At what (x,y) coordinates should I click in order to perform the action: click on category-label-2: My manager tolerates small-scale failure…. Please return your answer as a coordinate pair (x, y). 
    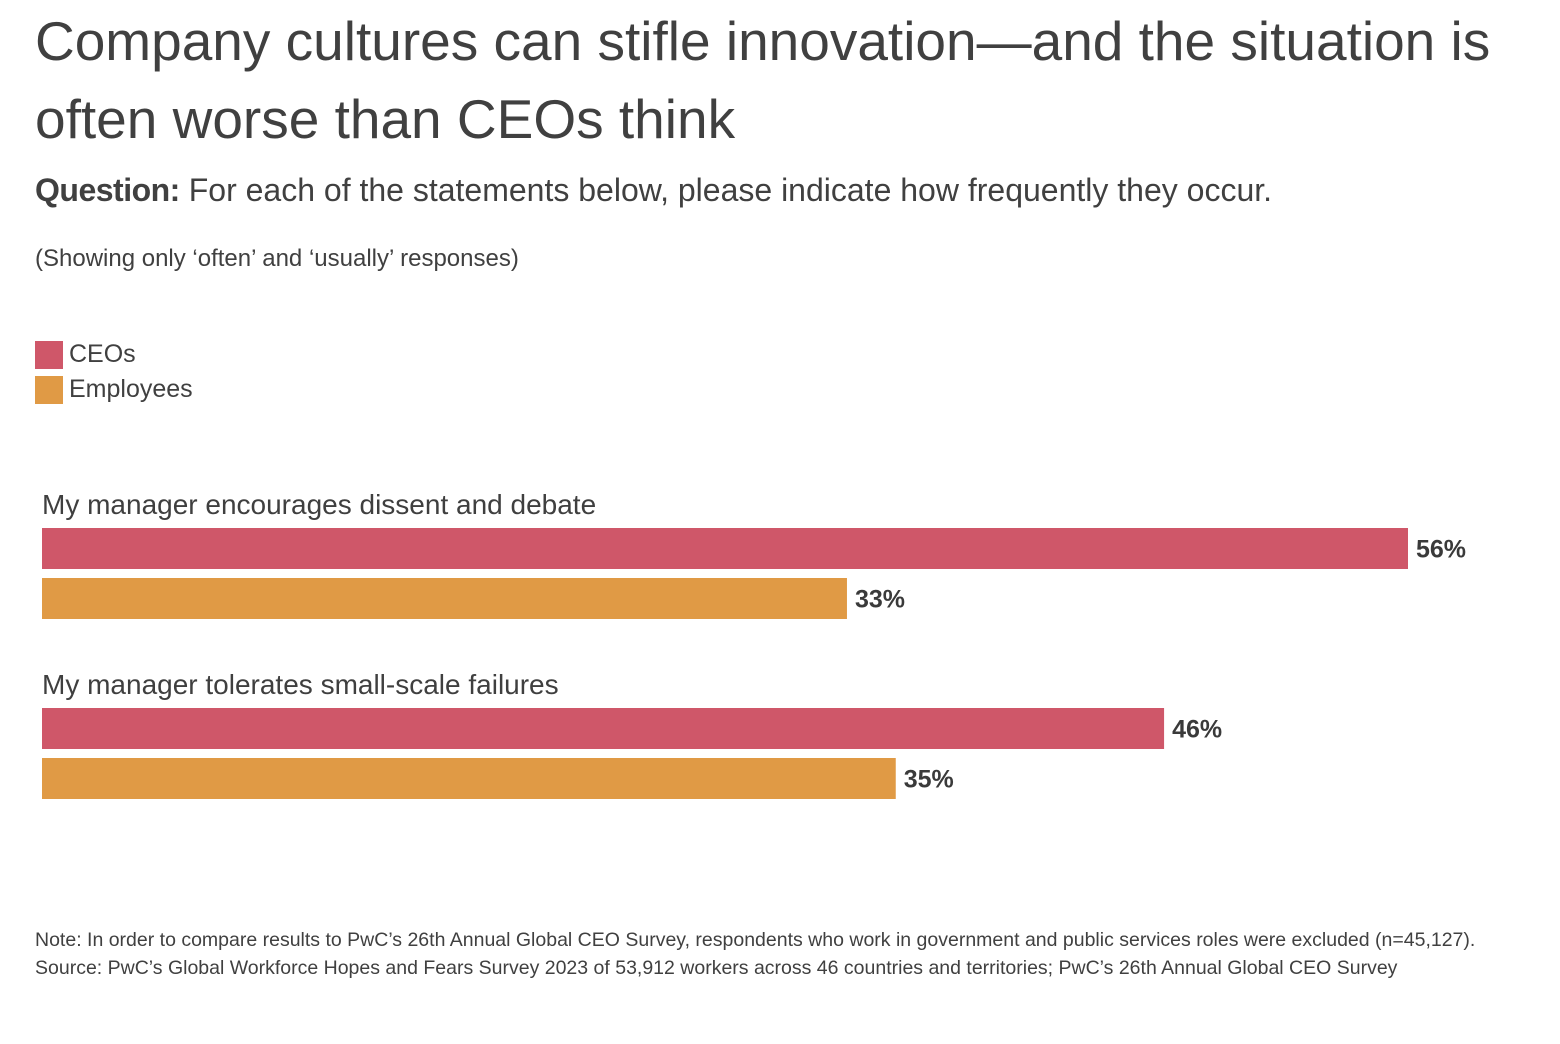
    Looking at the image, I should click on (300, 684).